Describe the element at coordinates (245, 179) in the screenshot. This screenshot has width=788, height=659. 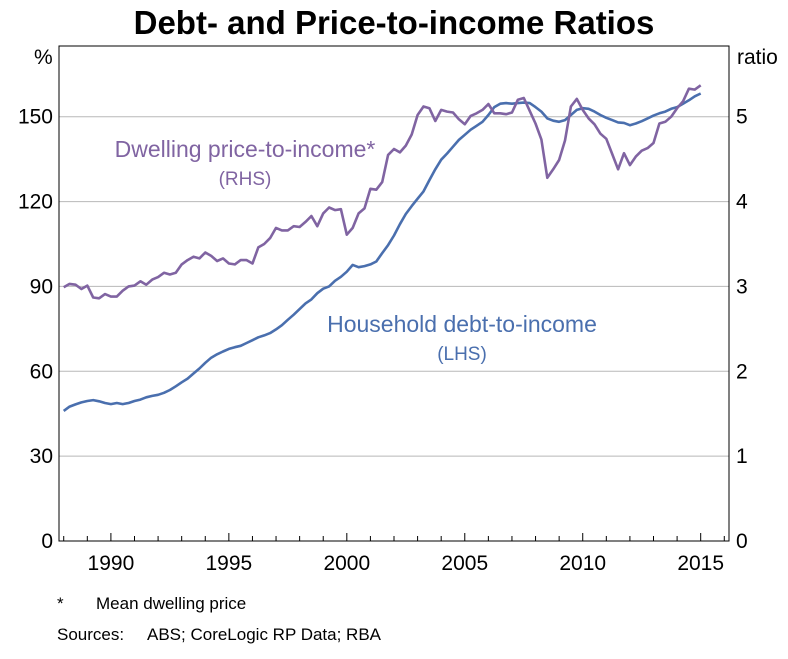
I see `series-sublabel-dwelling-price: (RHS)` at that location.